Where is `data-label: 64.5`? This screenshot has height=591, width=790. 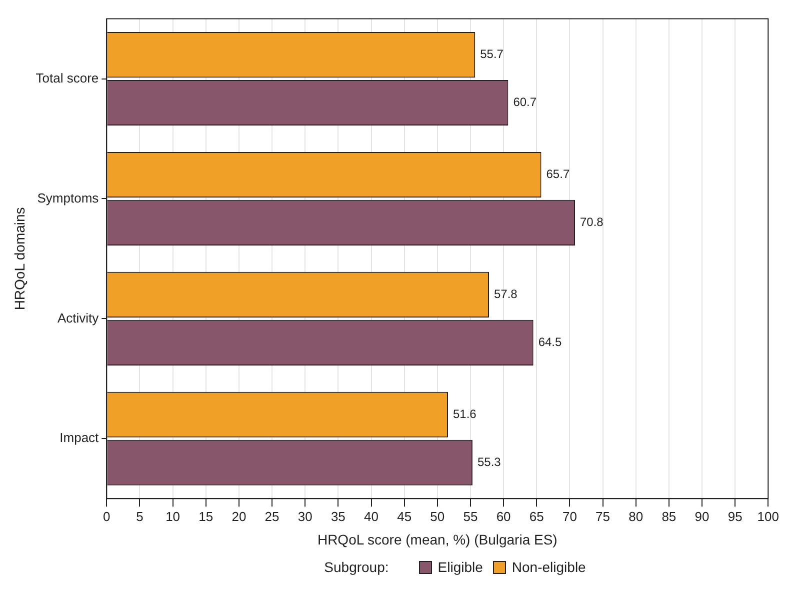
data-label: 64.5 is located at coordinates (550, 341).